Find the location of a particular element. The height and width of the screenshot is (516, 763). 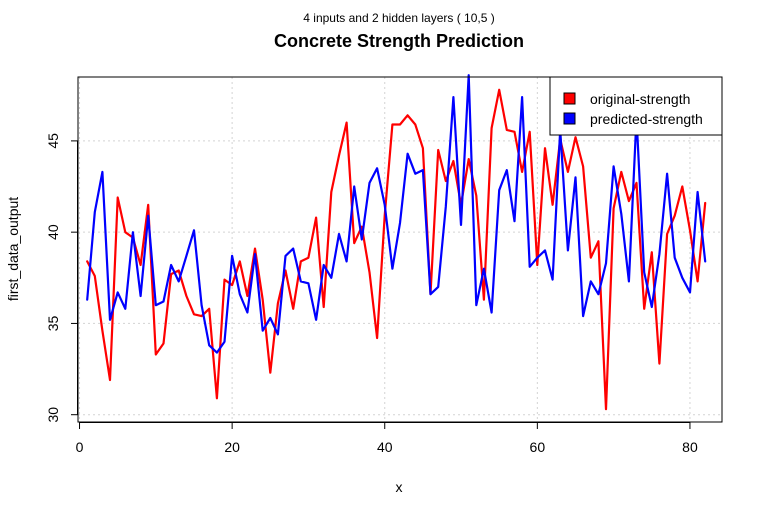

chart-subtitle: 4 inputs and 2 hidden layers ( 10,5 ) is located at coordinates (398, 18).